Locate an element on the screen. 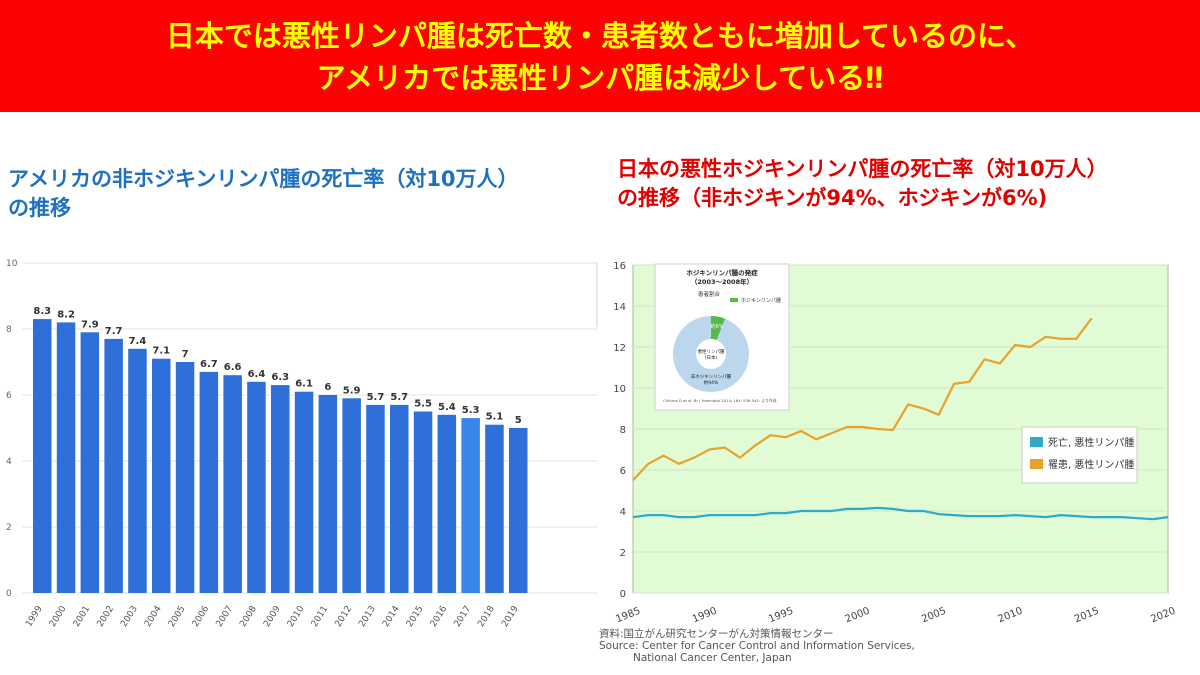 Image resolution: width=1200 pixels, height=675 pixels. x-tick-label: 2002 is located at coordinates (106, 616).